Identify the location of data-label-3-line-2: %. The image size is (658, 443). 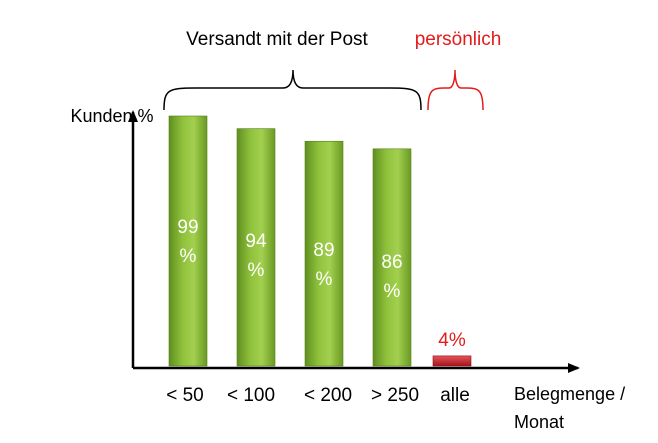
(324, 279).